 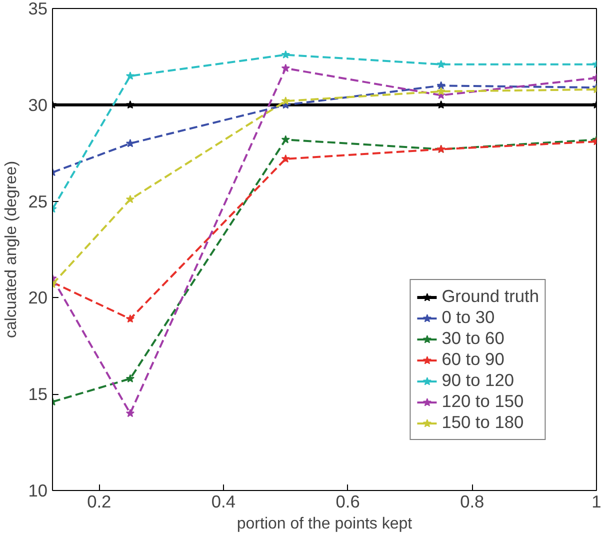 I want to click on y-tick-label: 35, so click(x=38, y=9).